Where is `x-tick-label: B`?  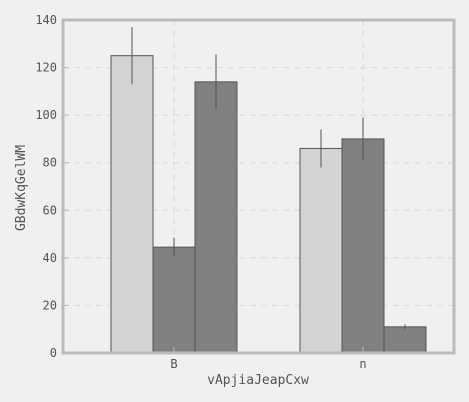 x-tick-label: B is located at coordinates (173, 364).